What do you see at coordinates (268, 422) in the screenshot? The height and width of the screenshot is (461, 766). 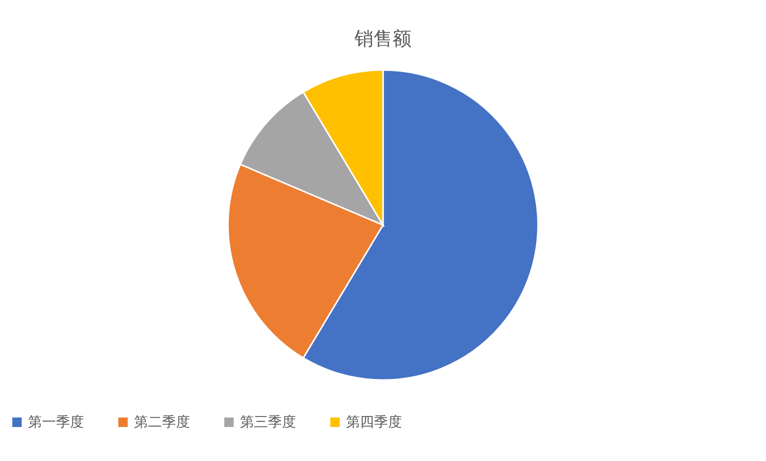 I see `legend-label: 第三季度` at bounding box center [268, 422].